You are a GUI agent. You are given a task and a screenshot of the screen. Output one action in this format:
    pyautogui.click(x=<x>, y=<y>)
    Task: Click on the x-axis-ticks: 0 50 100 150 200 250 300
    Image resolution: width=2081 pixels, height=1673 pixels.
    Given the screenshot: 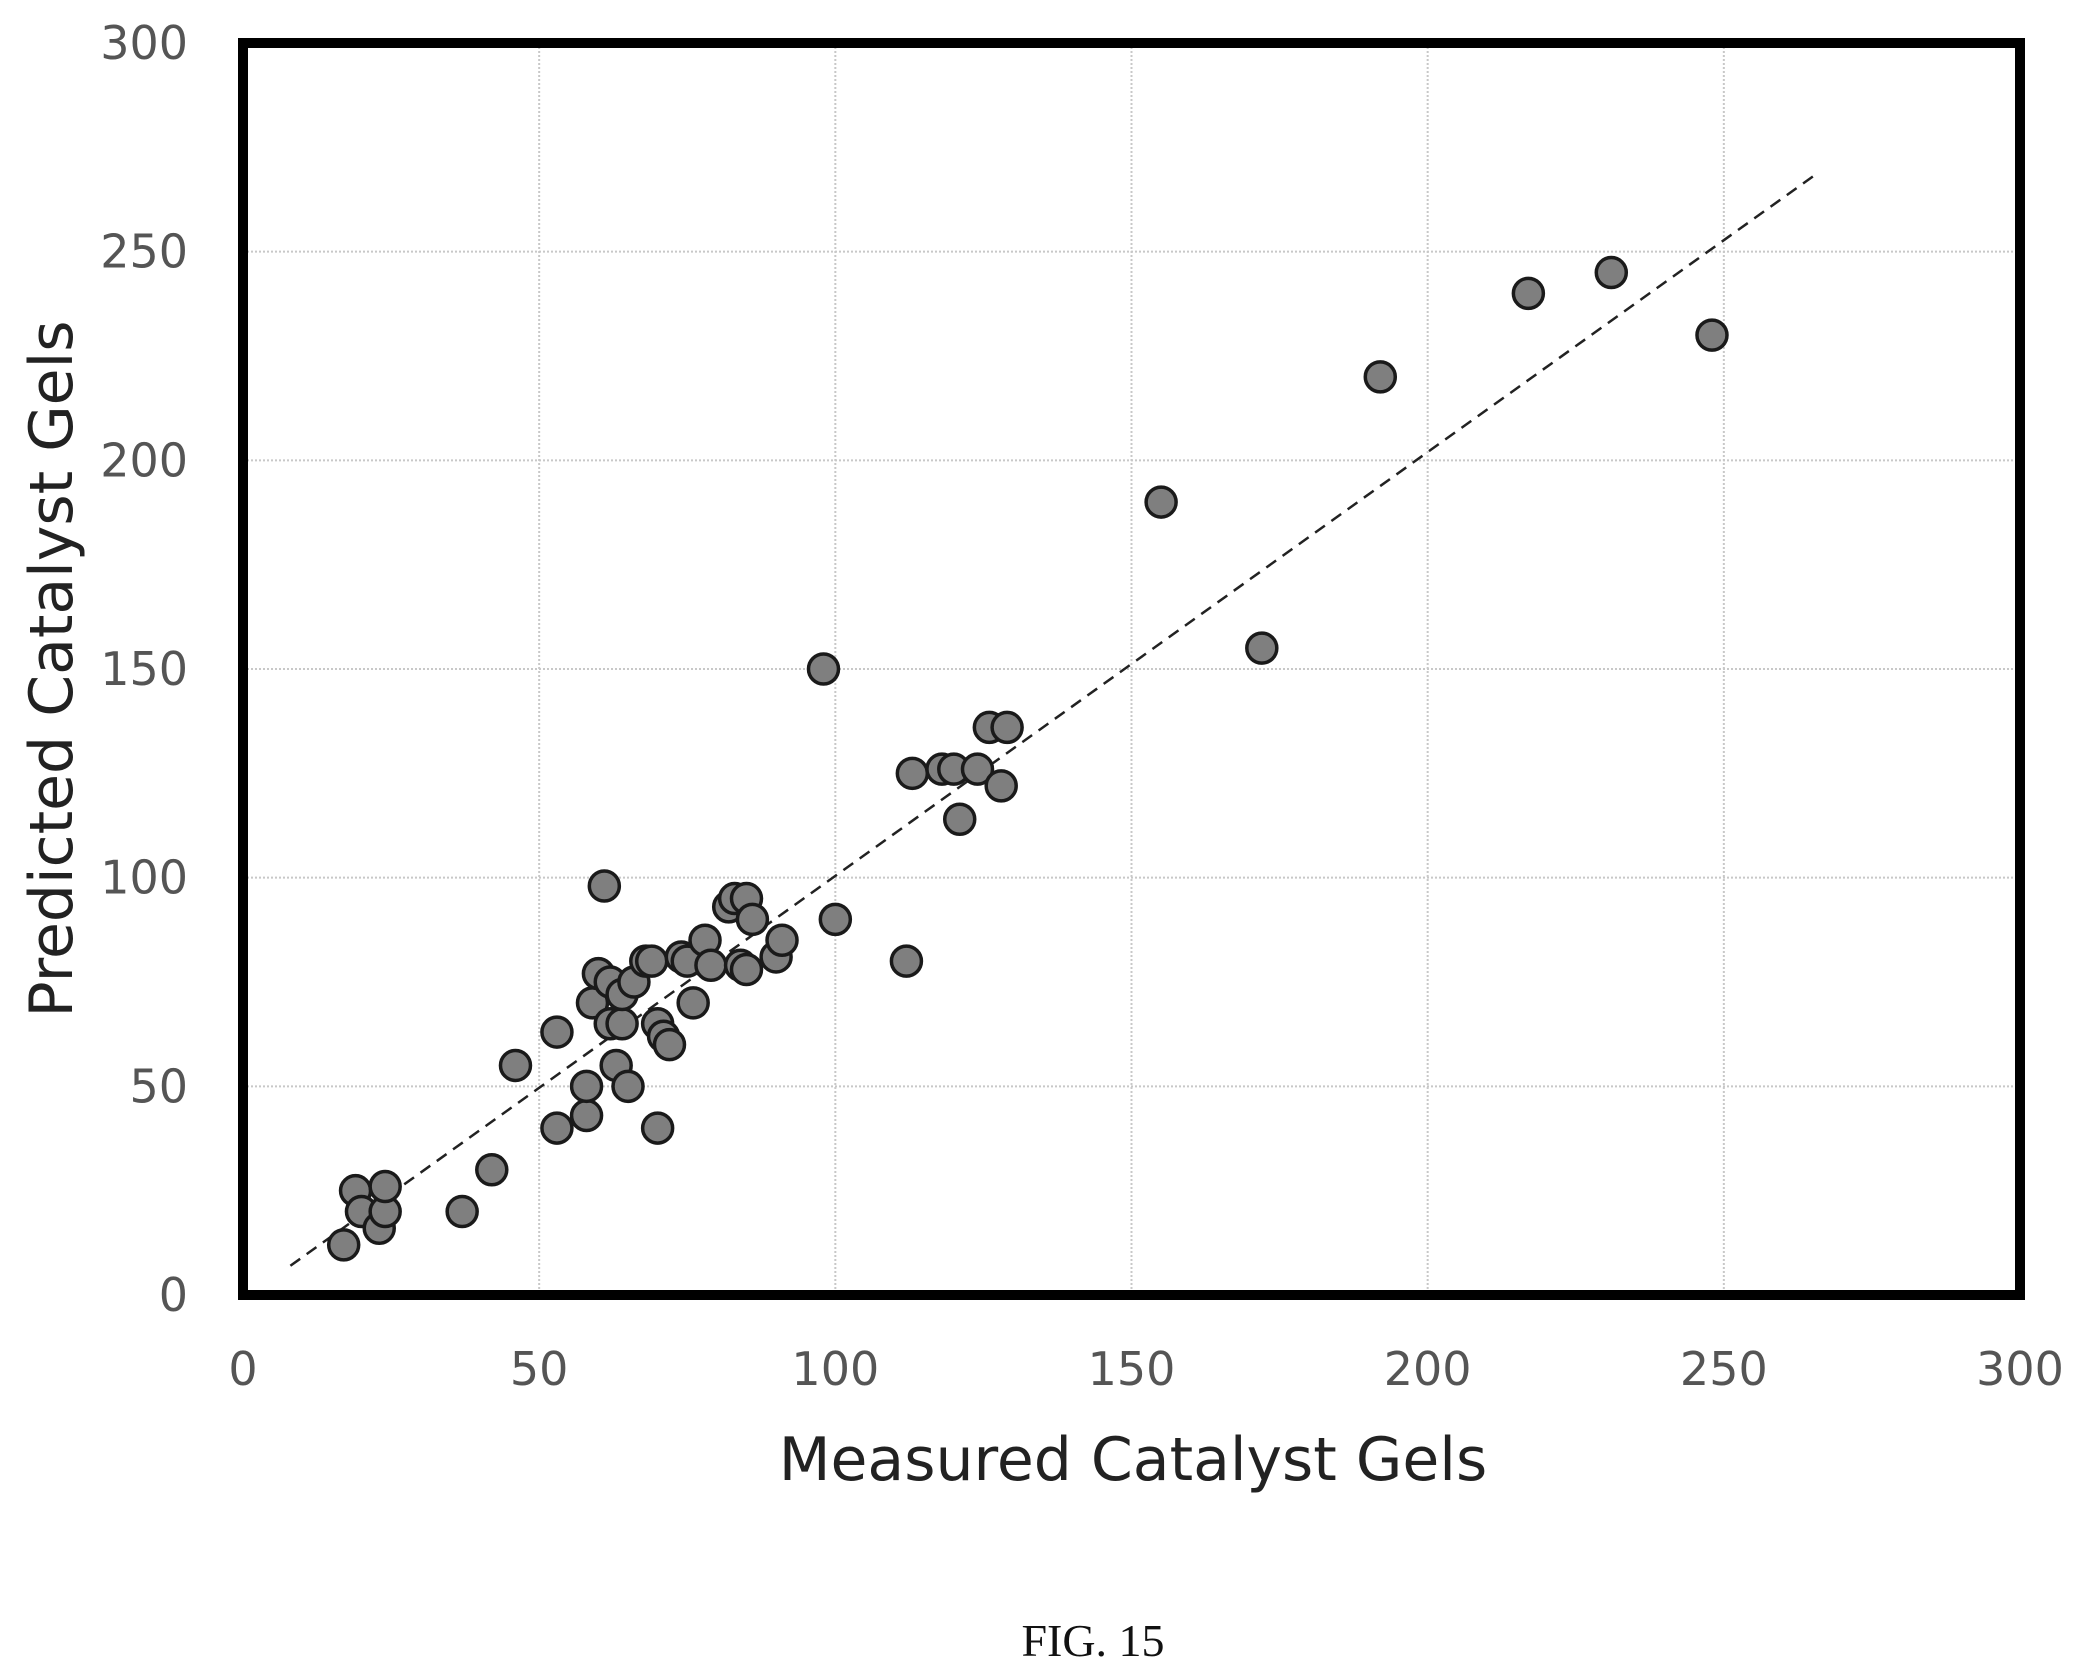 What is the action you would take?
    pyautogui.click(x=1146, y=1369)
    